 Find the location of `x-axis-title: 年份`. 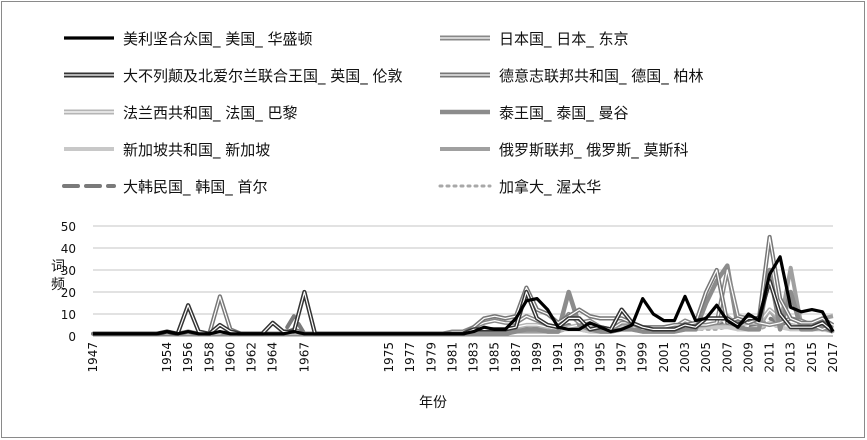

x-axis-title: 年份 is located at coordinates (433, 403).